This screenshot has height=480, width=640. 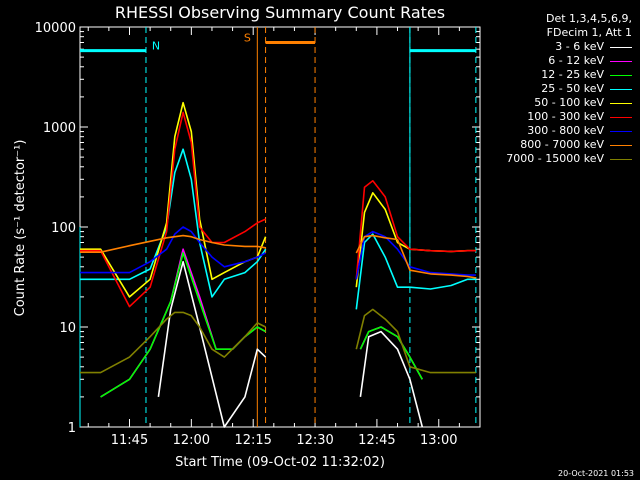 I want to click on legend-label: 25 - 50 keV, so click(x=572, y=88).